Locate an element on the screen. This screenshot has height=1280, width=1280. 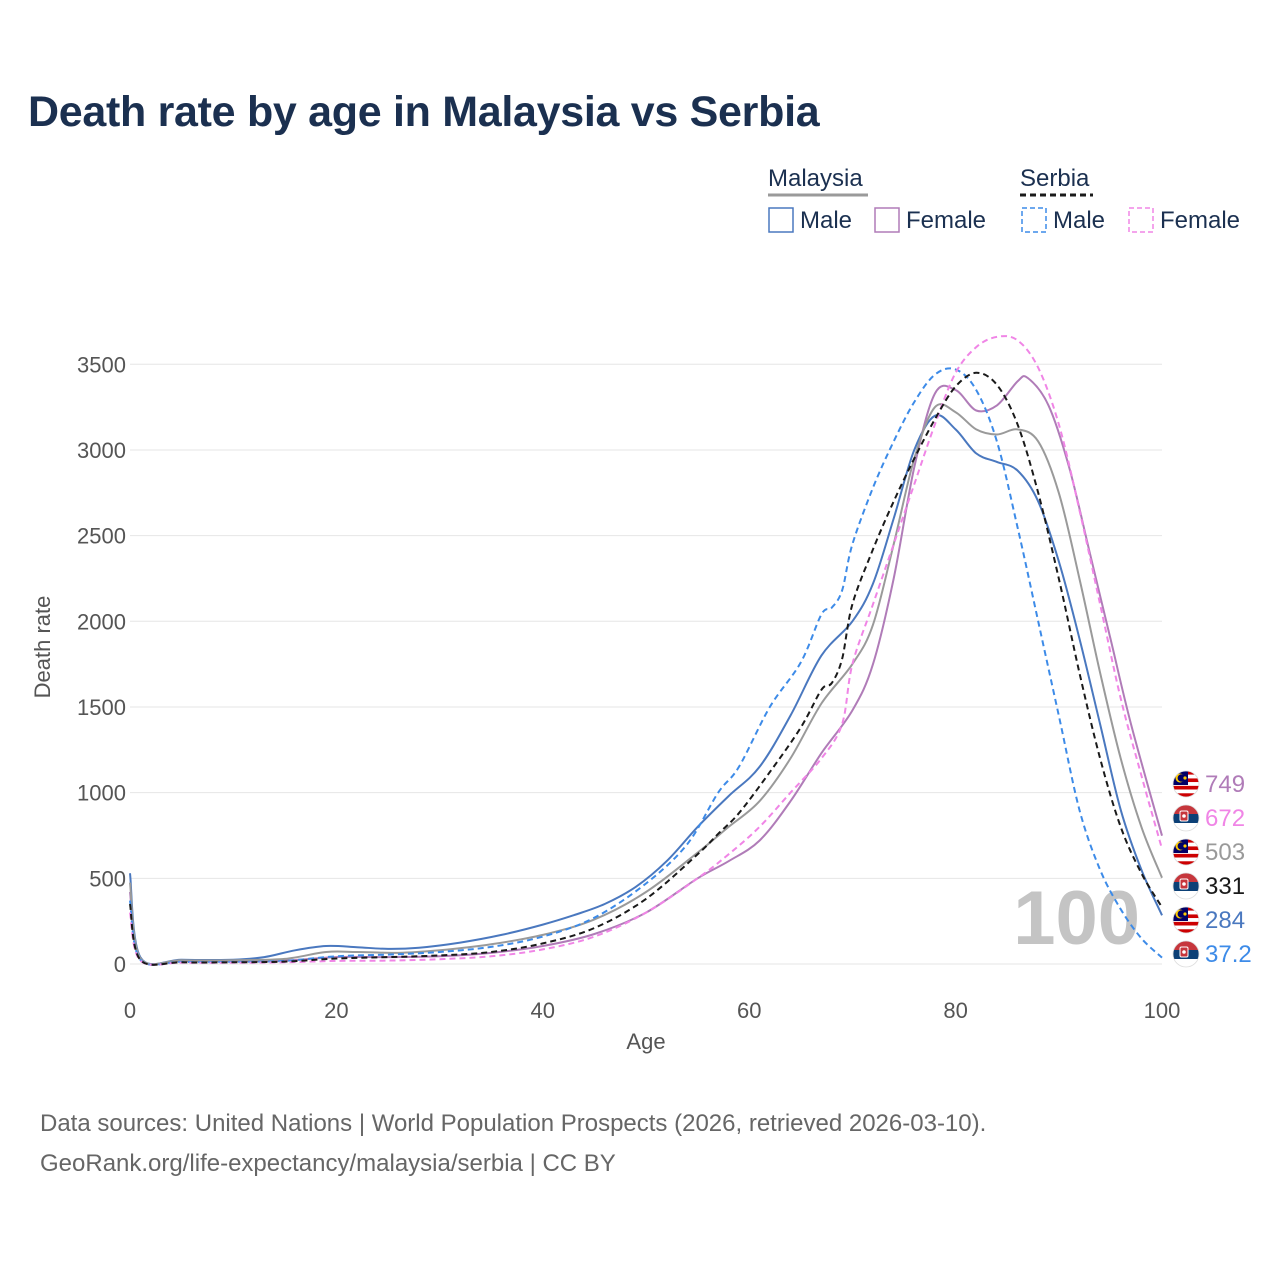
end-label-value: 672 is located at coordinates (1225, 818).